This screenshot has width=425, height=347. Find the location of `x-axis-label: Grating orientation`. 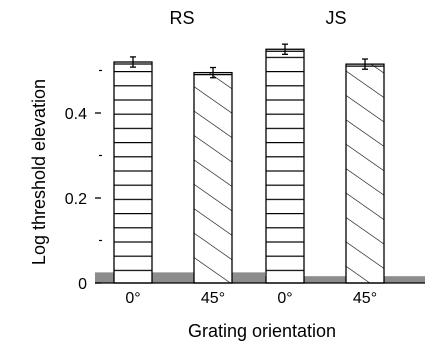

x-axis-label: Grating orientation is located at coordinates (262, 331).